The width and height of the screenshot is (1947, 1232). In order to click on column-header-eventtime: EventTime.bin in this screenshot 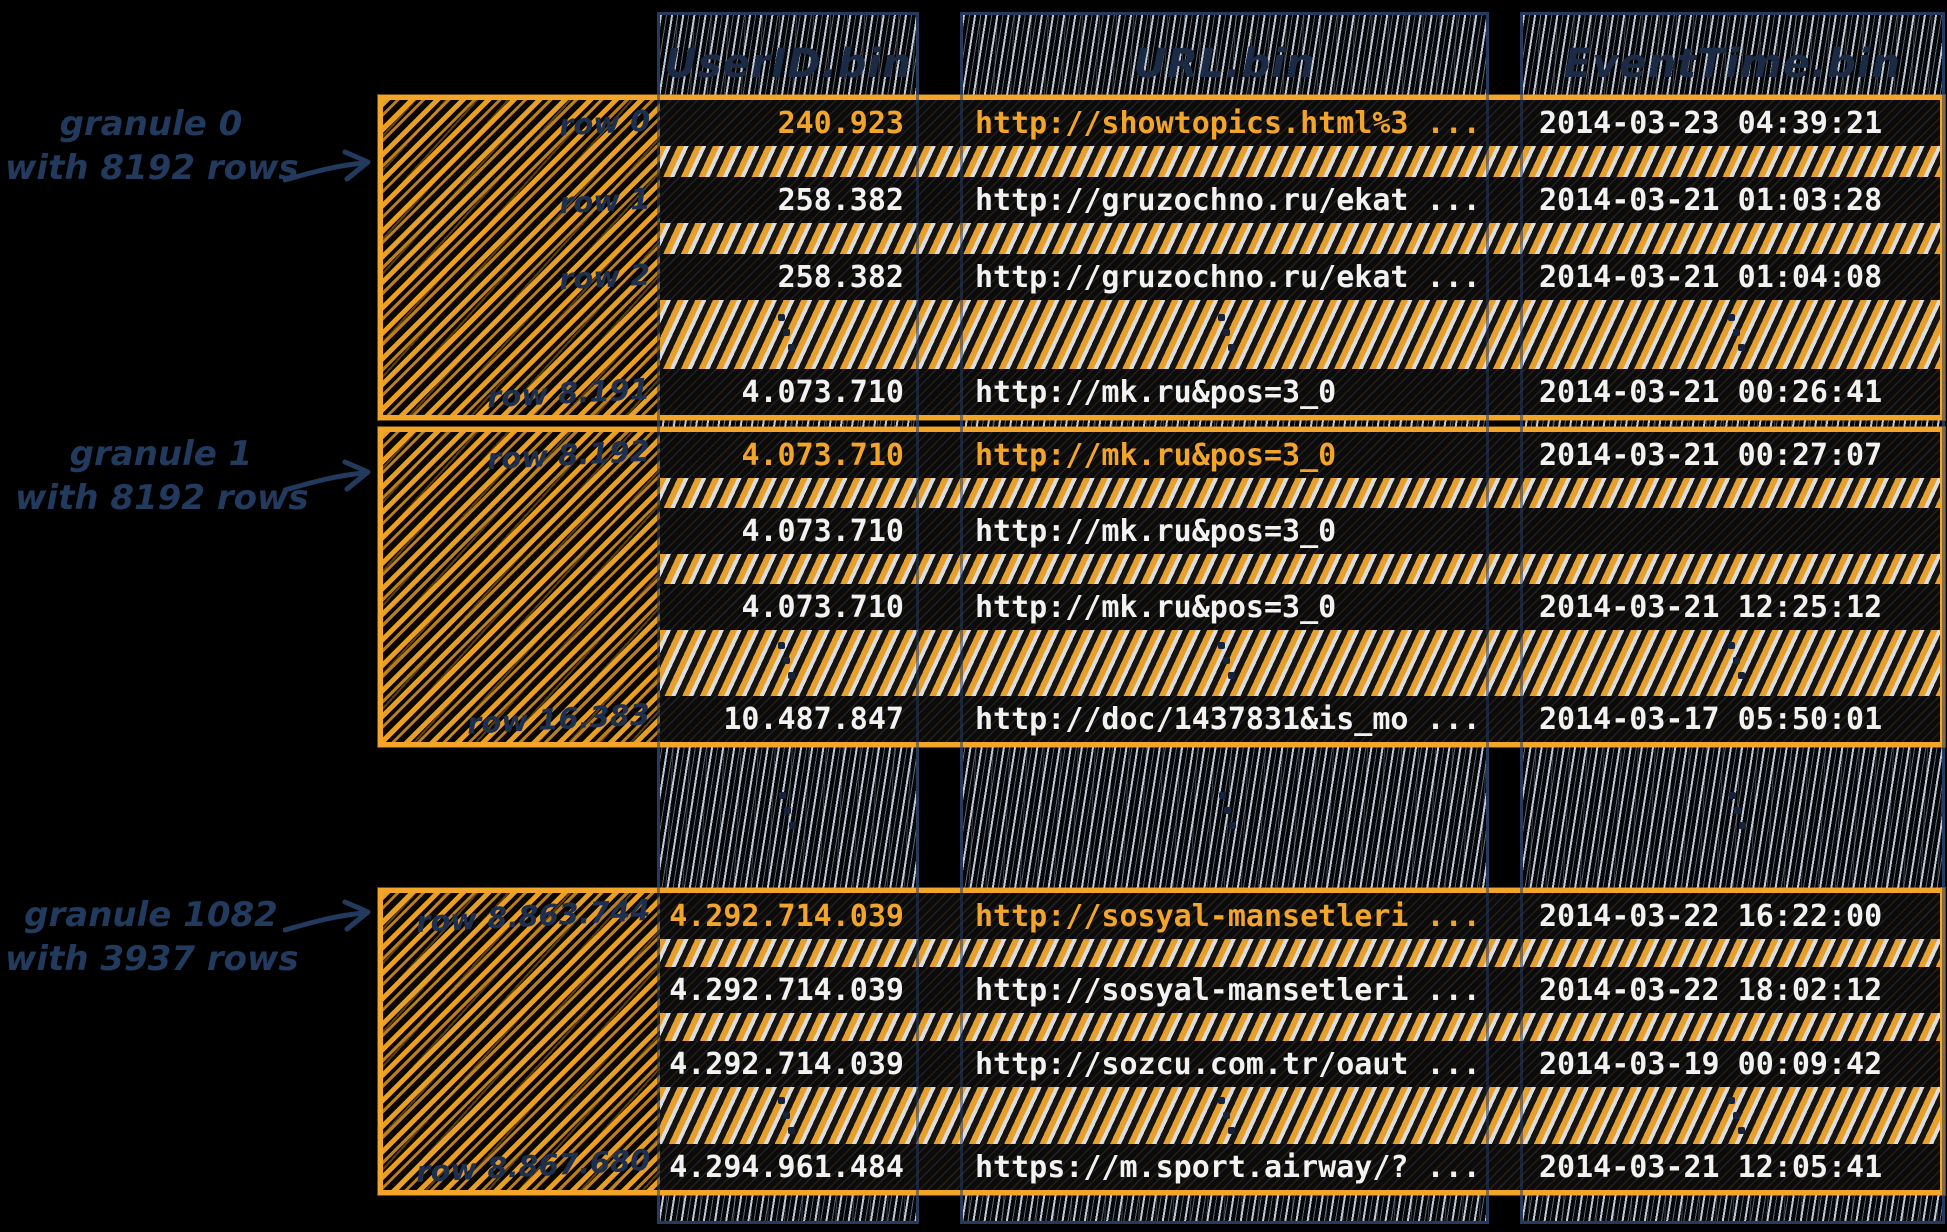, I will do `click(1732, 64)`.